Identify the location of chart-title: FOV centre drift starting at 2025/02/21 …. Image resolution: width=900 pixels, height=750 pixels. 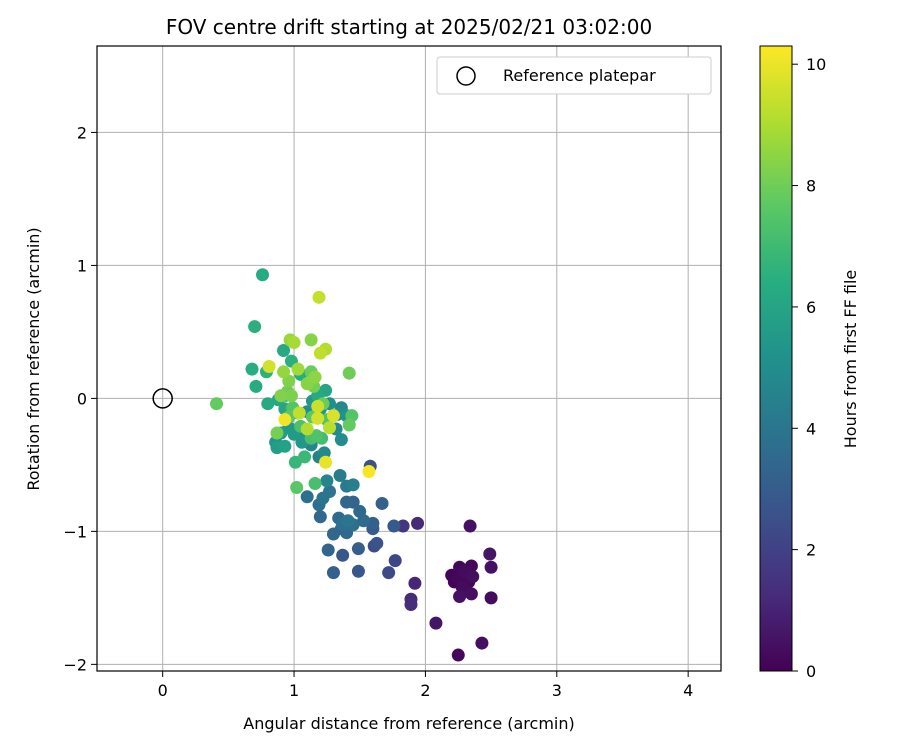
(409, 27).